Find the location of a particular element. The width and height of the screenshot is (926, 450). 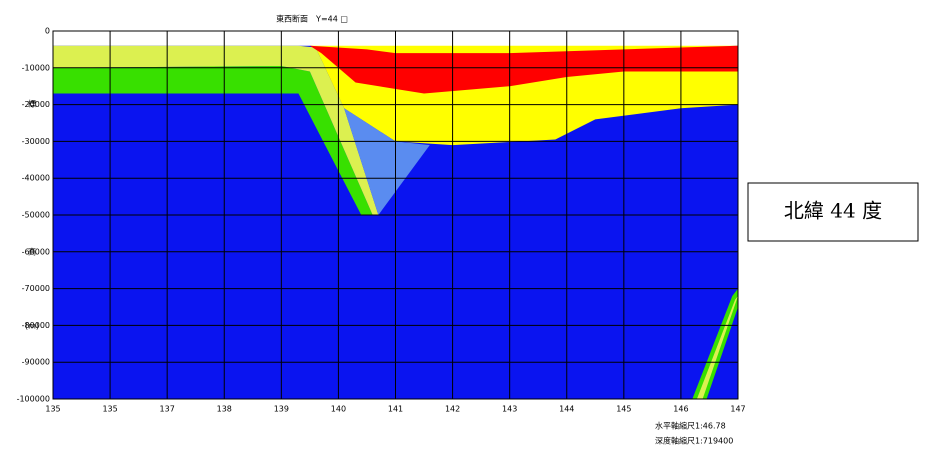

y-tick-label: -90000 is located at coordinates (36, 362).